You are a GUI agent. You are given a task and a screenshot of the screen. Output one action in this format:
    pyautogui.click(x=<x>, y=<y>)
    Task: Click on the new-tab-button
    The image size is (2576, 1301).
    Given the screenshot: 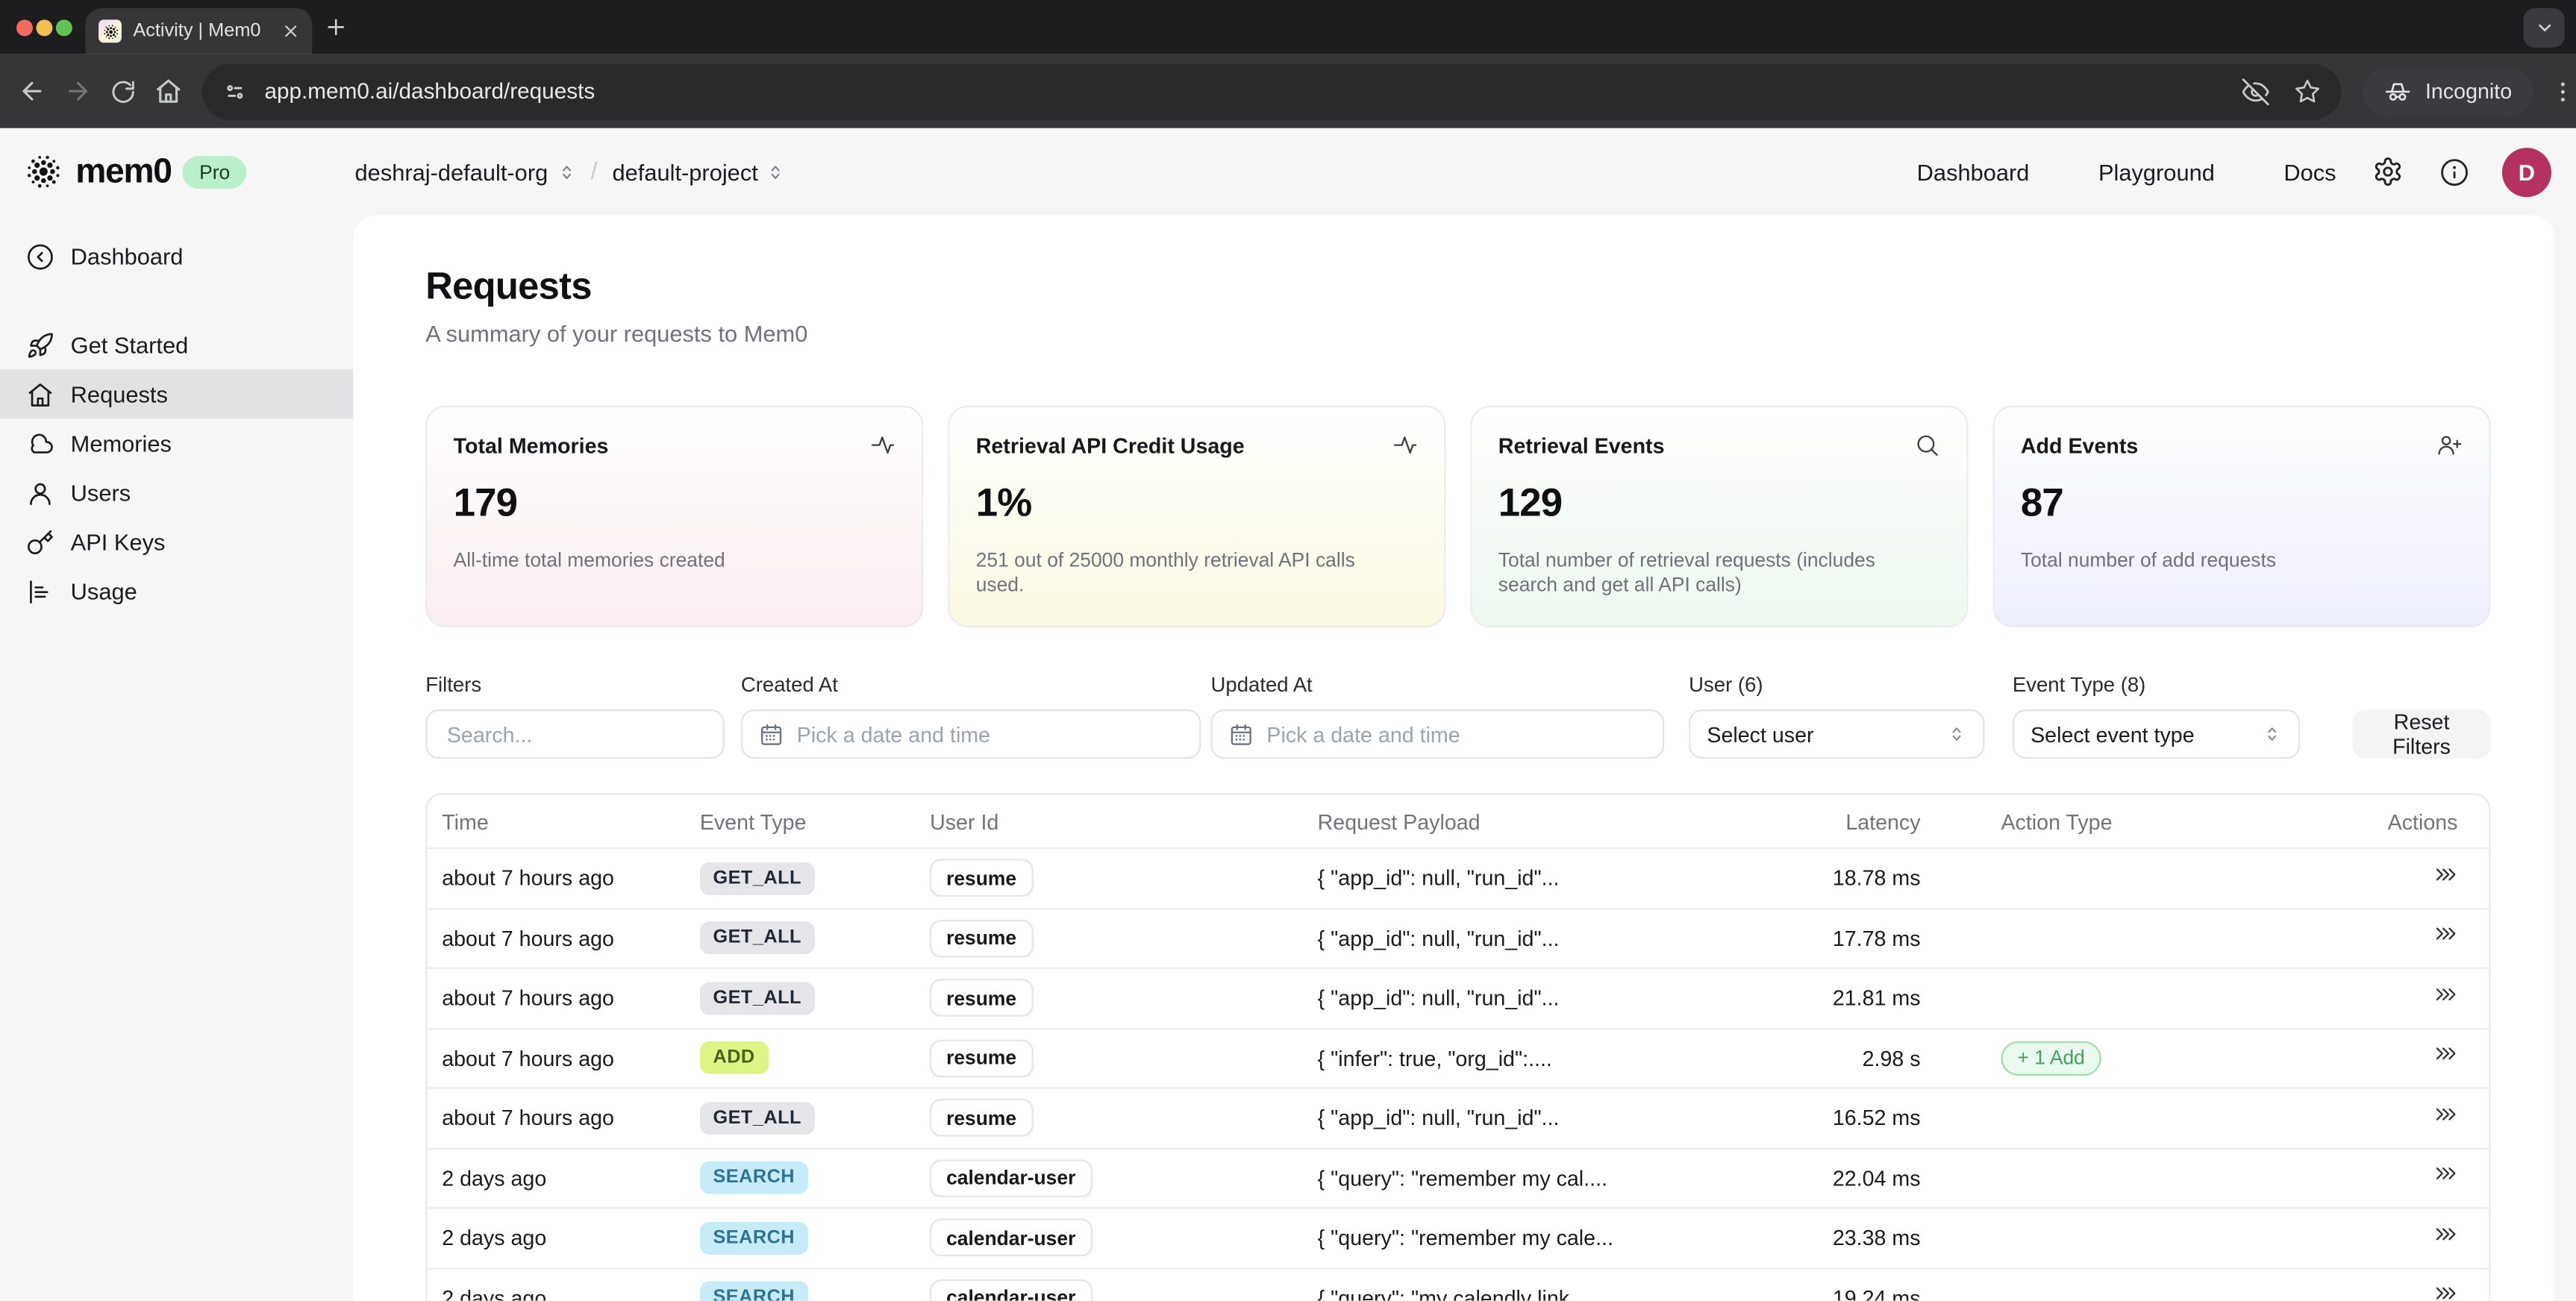 What is the action you would take?
    pyautogui.click(x=336, y=27)
    